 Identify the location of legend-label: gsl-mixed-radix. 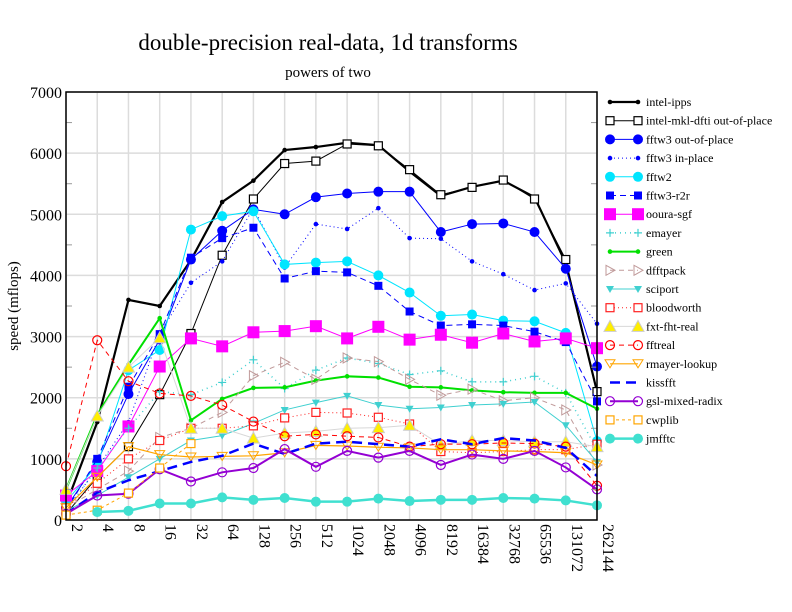
(684, 401).